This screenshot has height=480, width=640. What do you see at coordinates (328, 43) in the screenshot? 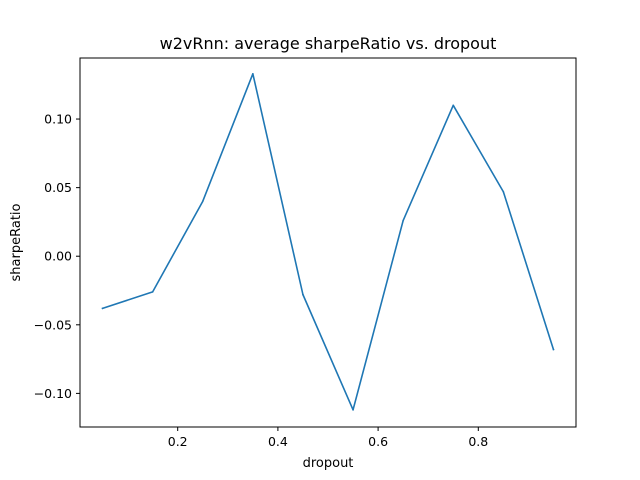
I see `chart-title: w2vRnn: average sharpeRatio vs. dropout` at bounding box center [328, 43].